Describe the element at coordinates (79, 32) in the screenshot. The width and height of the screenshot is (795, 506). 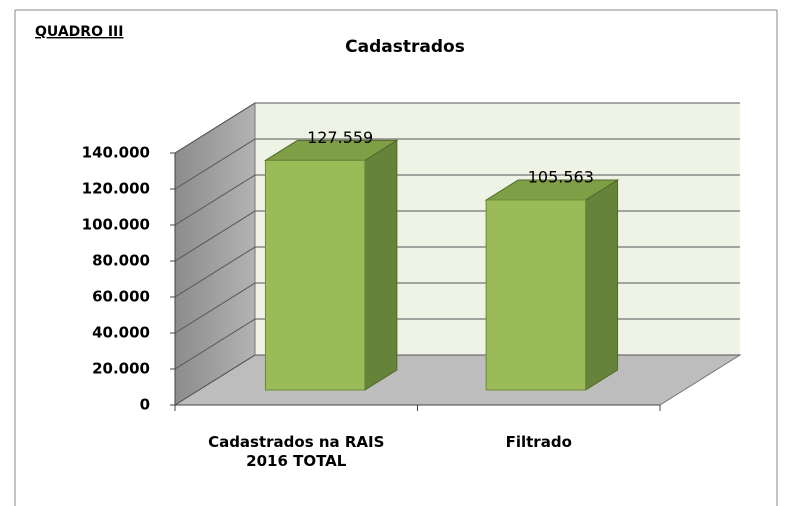
I see `annotation: QUADRO III` at that location.